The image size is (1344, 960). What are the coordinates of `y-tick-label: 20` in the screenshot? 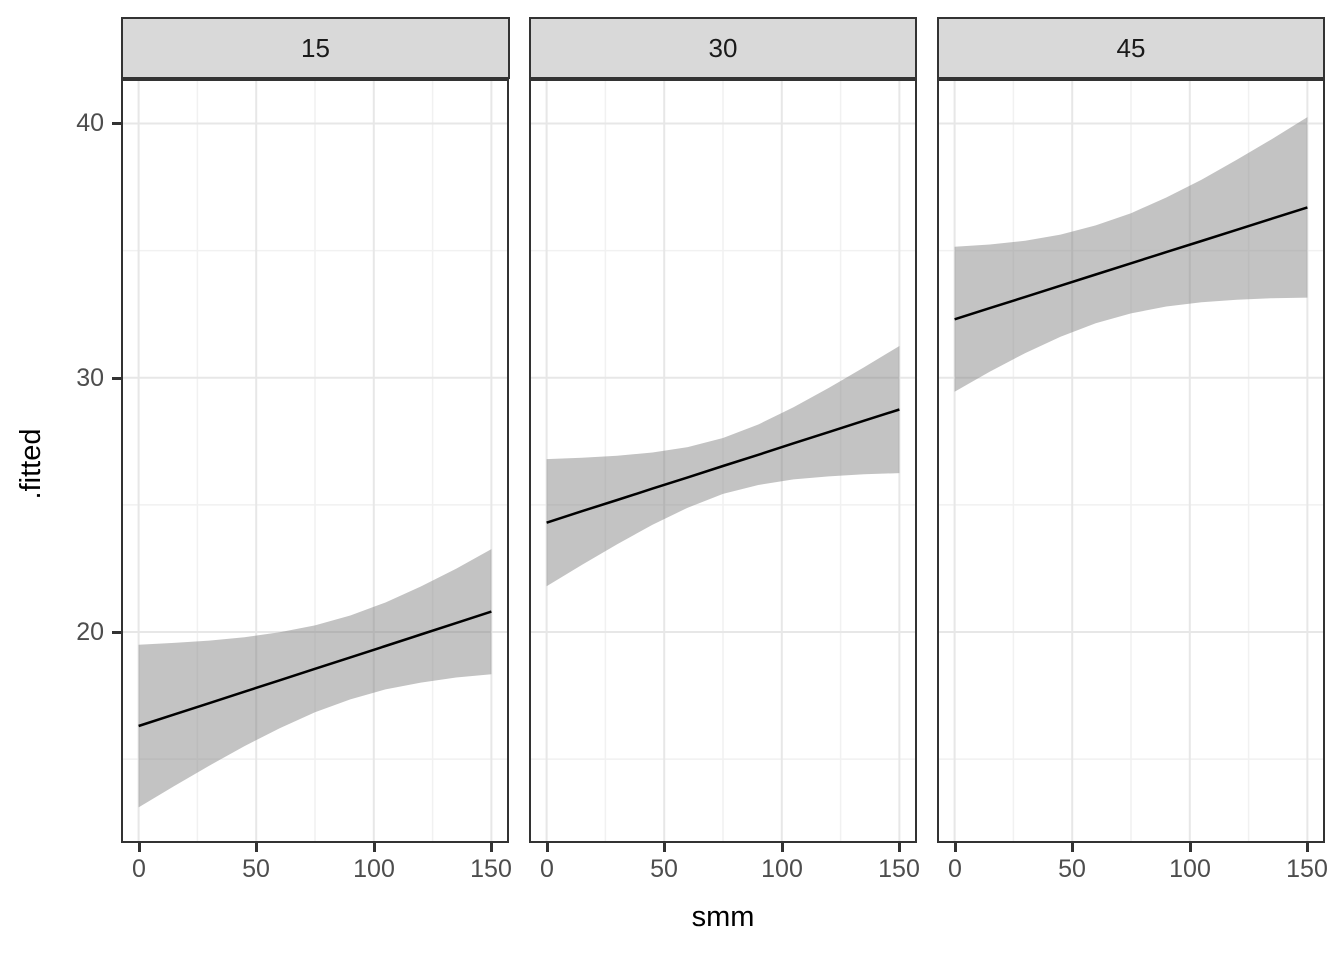 It's located at (90, 632).